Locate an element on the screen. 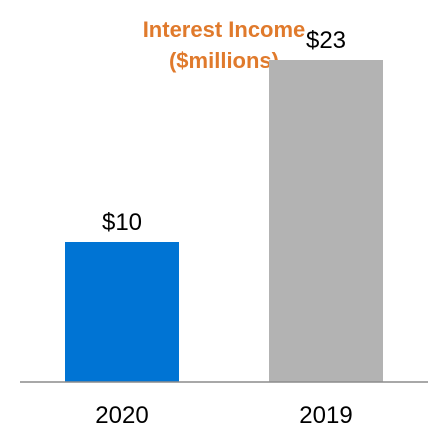 This screenshot has height=448, width=448. value-label-2019: $23 is located at coordinates (326, 40).